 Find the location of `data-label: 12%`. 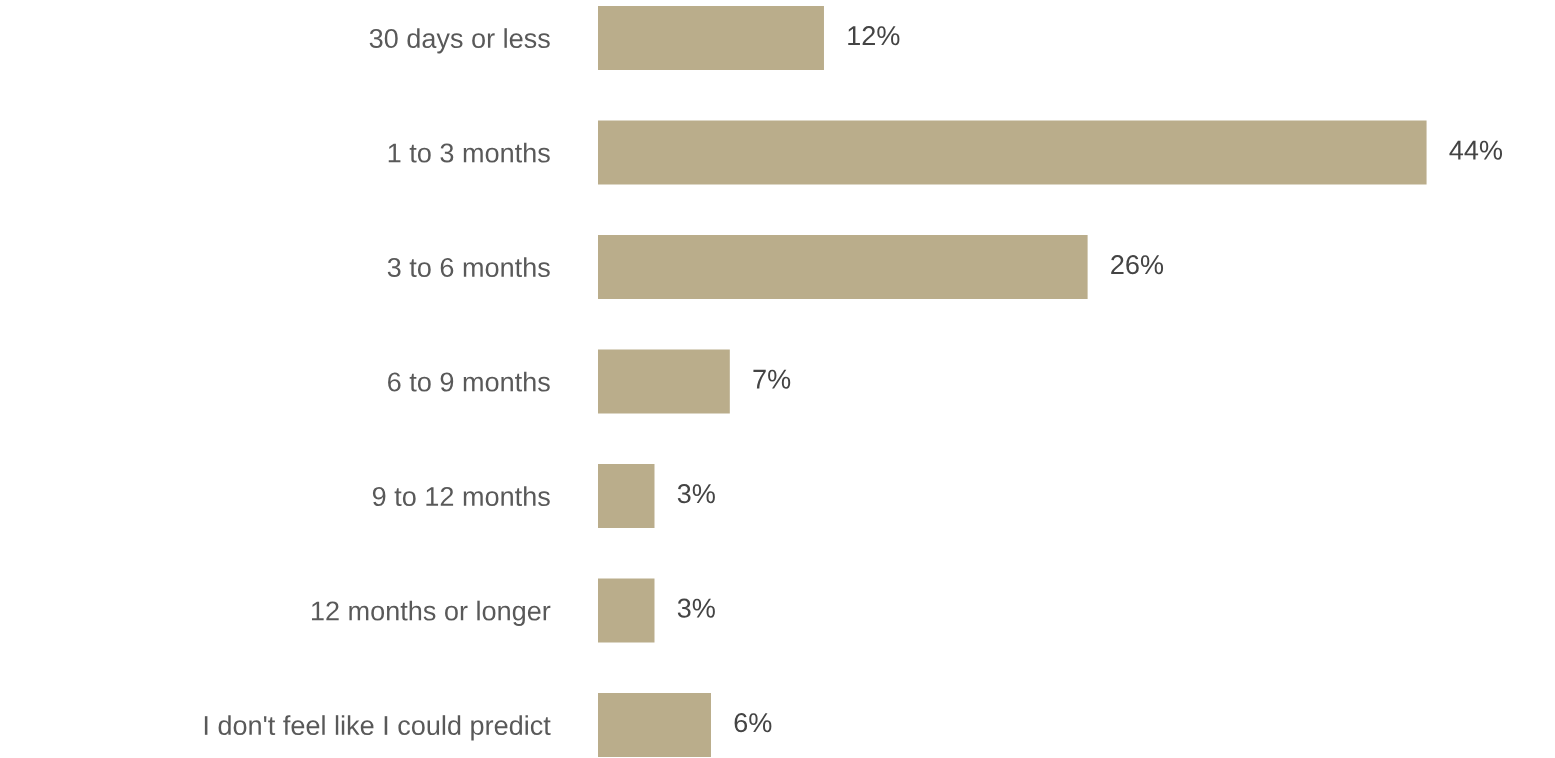

data-label: 12% is located at coordinates (874, 36).